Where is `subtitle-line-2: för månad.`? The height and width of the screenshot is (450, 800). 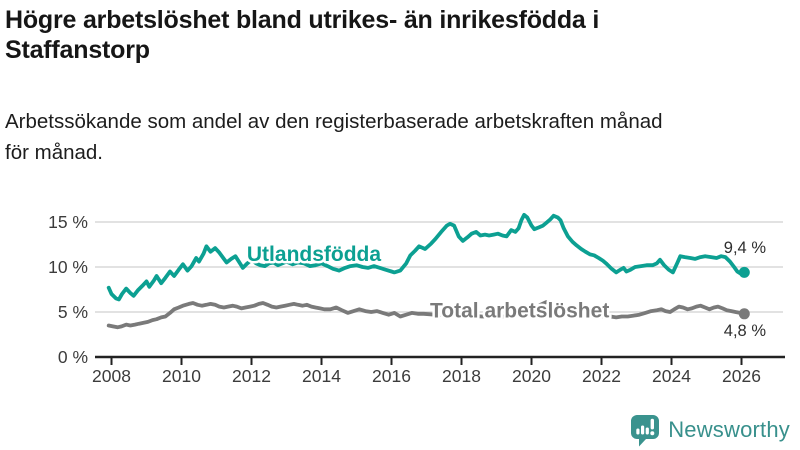 subtitle-line-2: för månad. is located at coordinates (54, 152).